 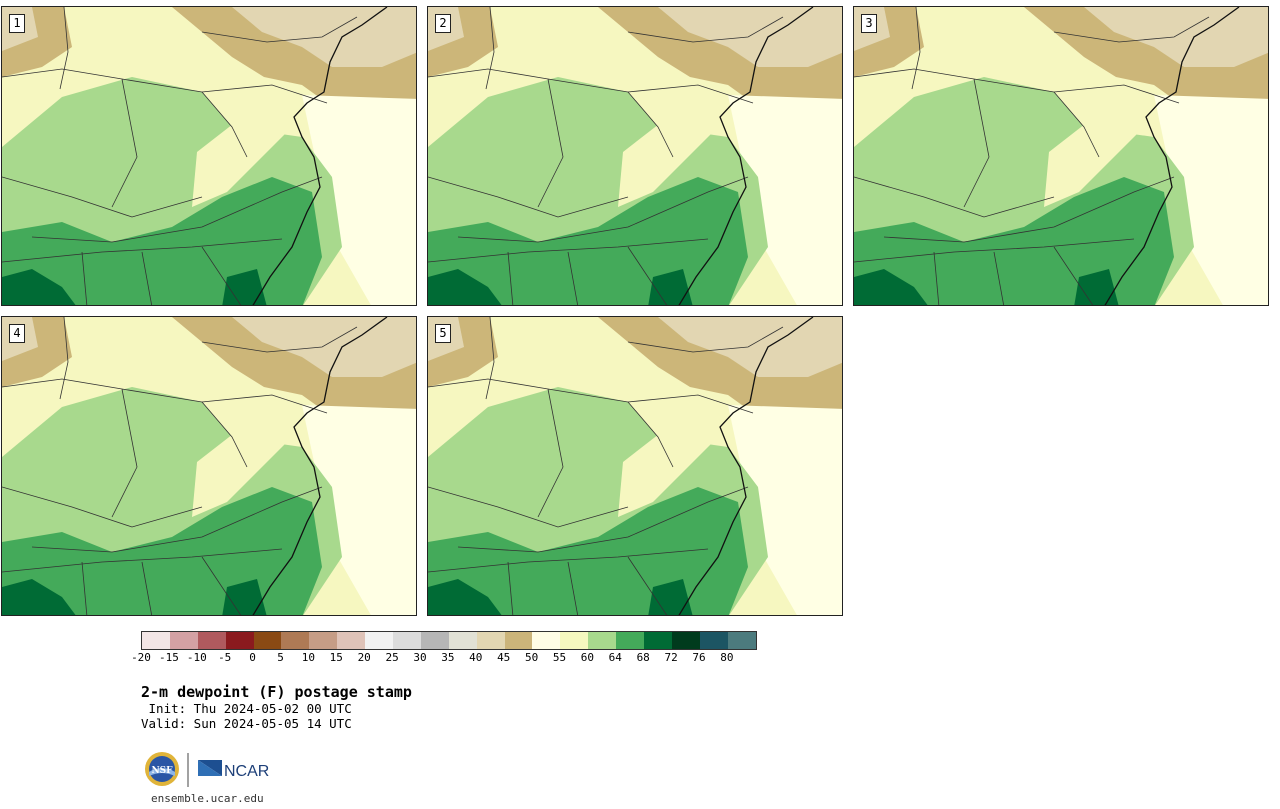 What do you see at coordinates (727, 657) in the screenshot?
I see `colorbar-tick-label: 80` at bounding box center [727, 657].